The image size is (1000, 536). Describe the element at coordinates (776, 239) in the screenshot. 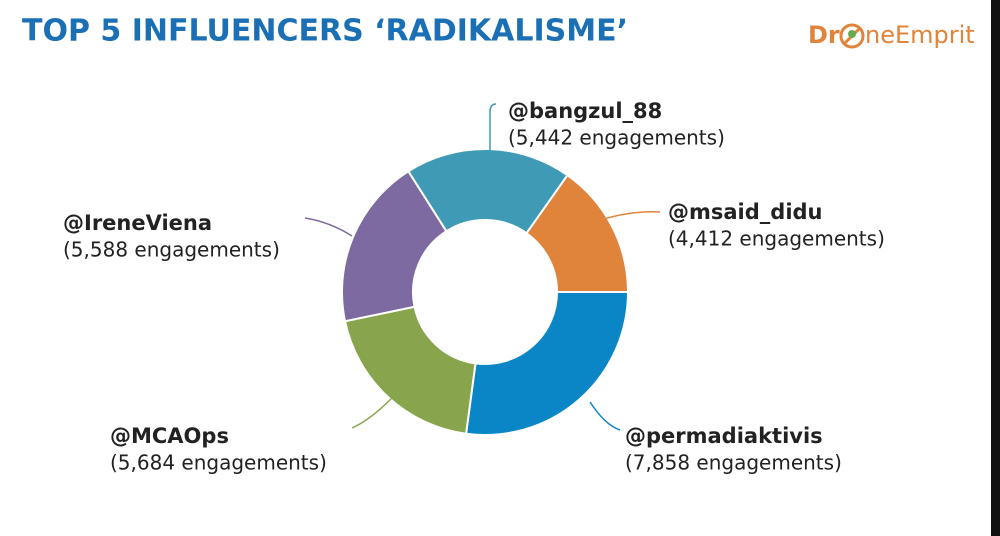

I see `value-label: (4,412 engagements)` at that location.